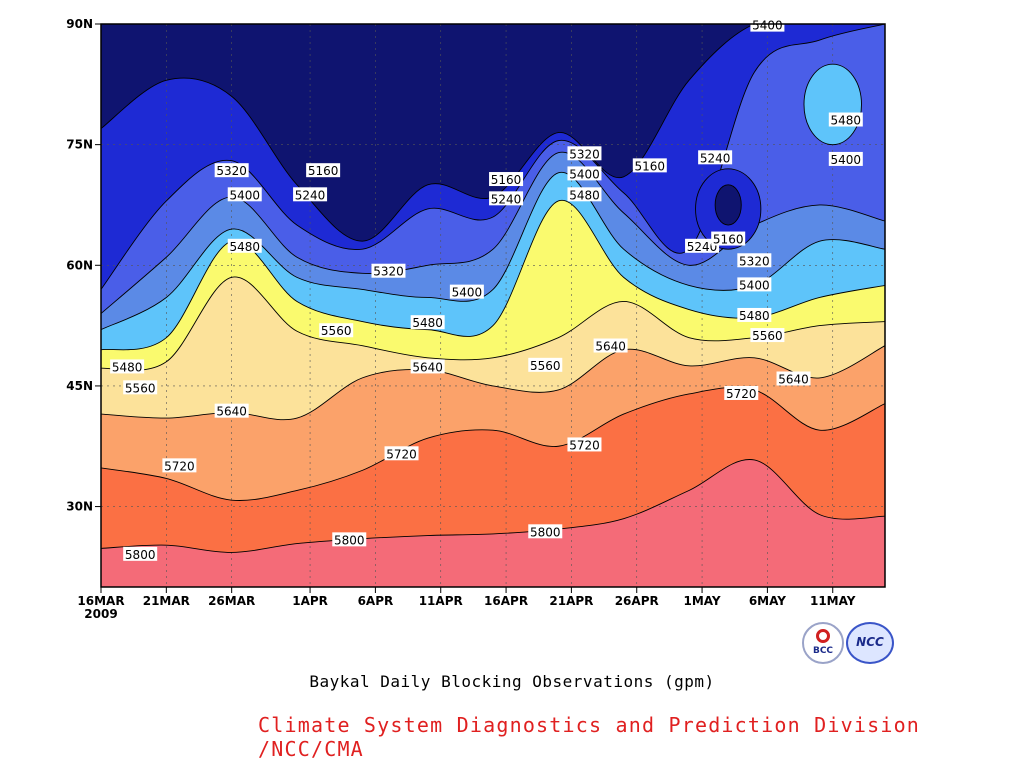 This screenshot has height=768, width=1024. I want to click on y-tick-label: 45N, so click(79, 386).